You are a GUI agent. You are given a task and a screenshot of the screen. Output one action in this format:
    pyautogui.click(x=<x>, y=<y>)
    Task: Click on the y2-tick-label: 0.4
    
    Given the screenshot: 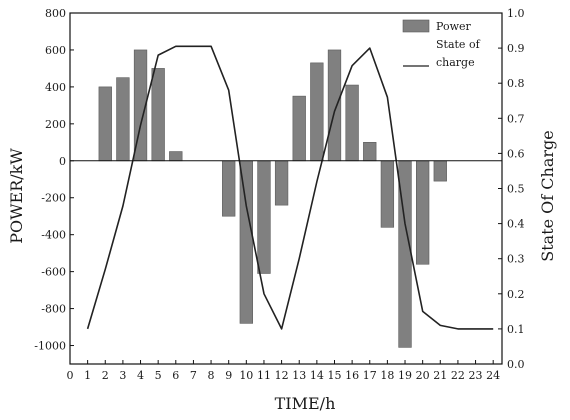 What is the action you would take?
    pyautogui.click(x=516, y=224)
    